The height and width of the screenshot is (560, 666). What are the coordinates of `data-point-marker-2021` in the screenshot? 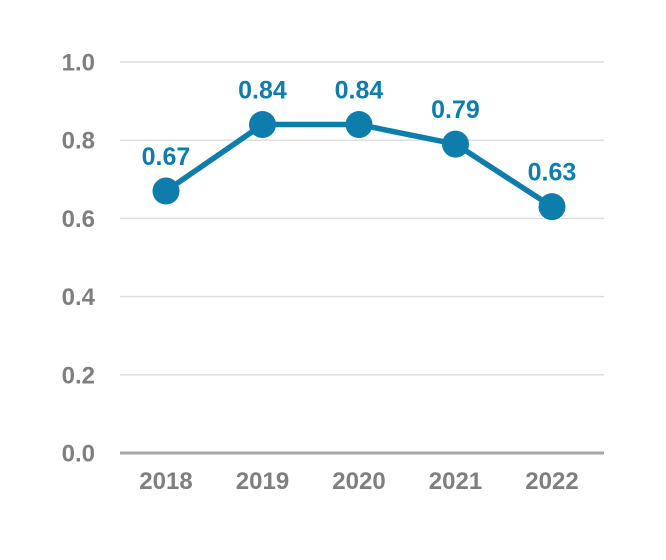 It's located at (455, 144).